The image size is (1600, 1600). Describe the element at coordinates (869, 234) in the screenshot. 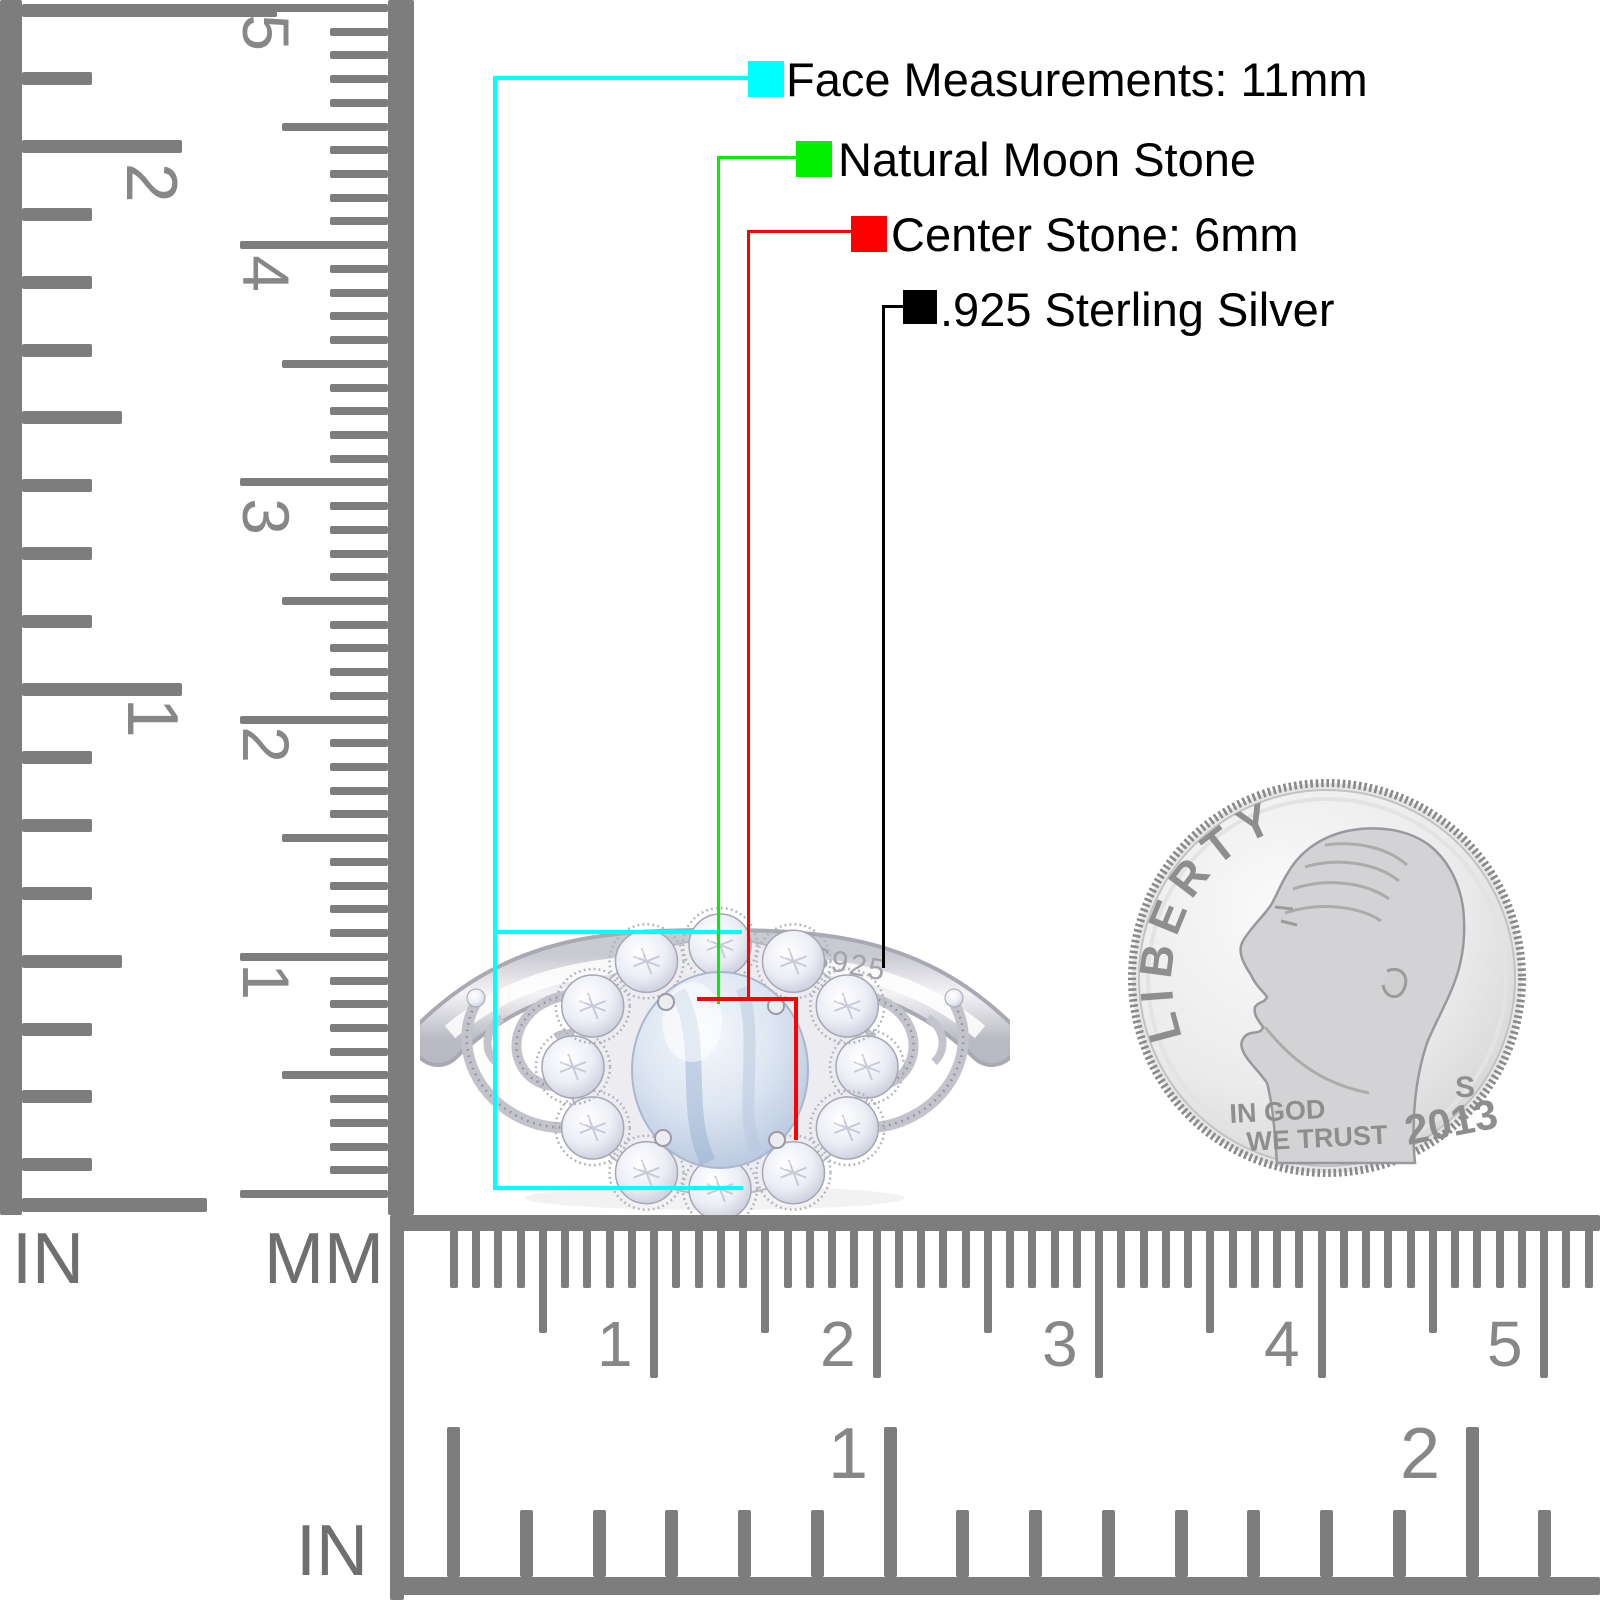

I see `legend-swatch-center-stone` at that location.